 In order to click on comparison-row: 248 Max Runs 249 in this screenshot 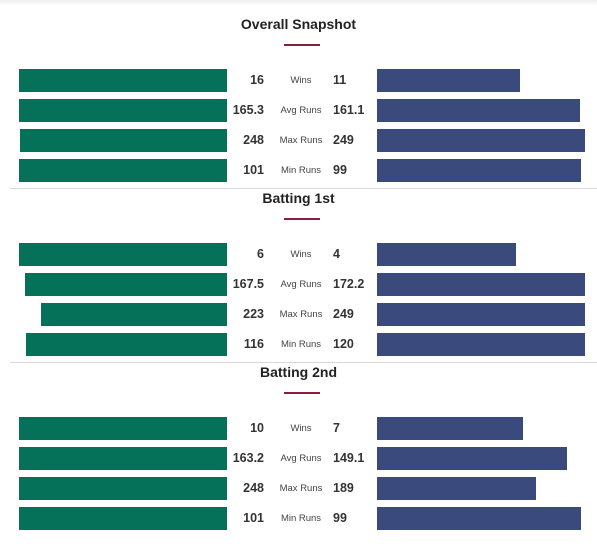, I will do `click(298, 140)`.